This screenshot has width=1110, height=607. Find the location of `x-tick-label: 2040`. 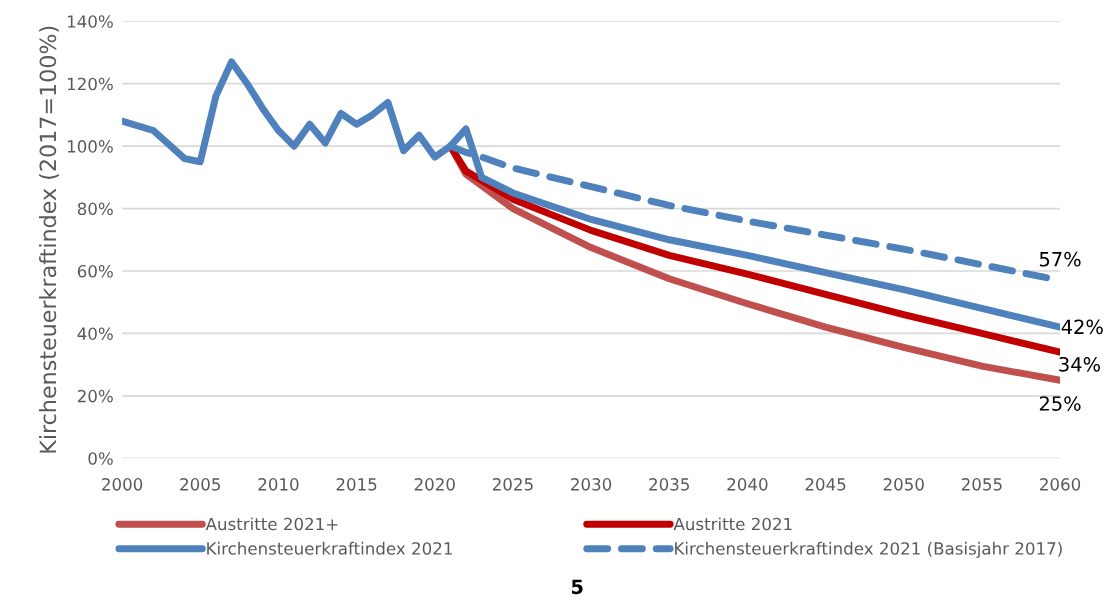

x-tick-label: 2040 is located at coordinates (747, 484).